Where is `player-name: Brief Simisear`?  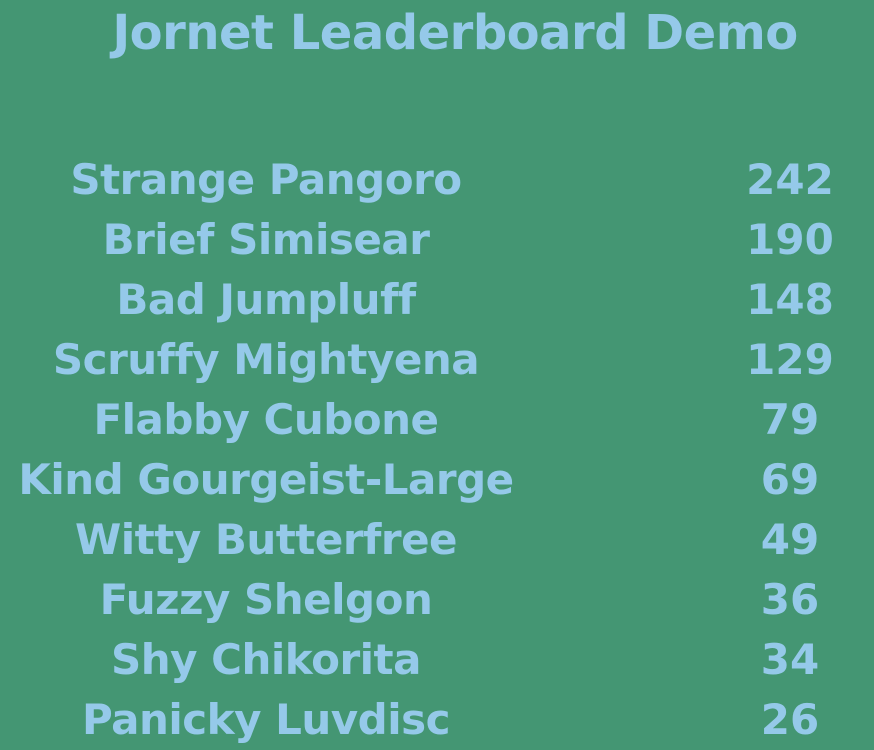 player-name: Brief Simisear is located at coordinates (266, 239).